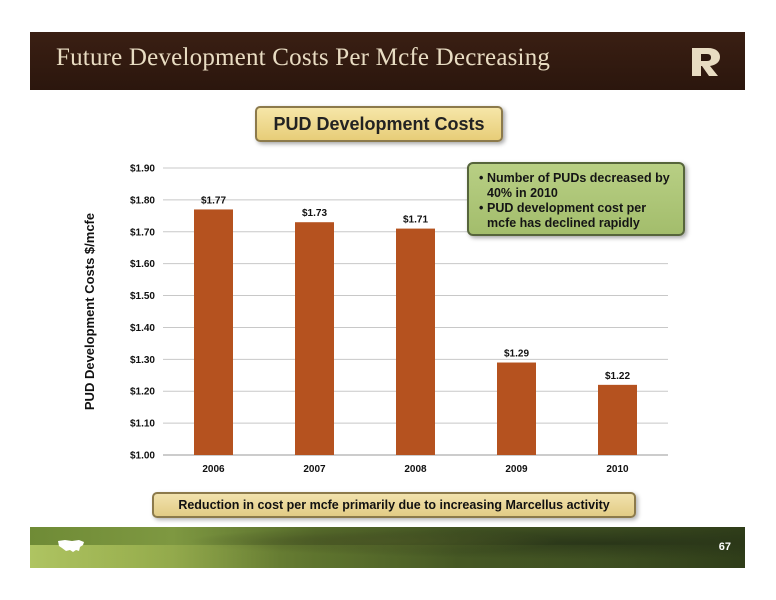 The height and width of the screenshot is (600, 776). Describe the element at coordinates (379, 124) in the screenshot. I see `chart-title: PUD Development Costs` at that location.